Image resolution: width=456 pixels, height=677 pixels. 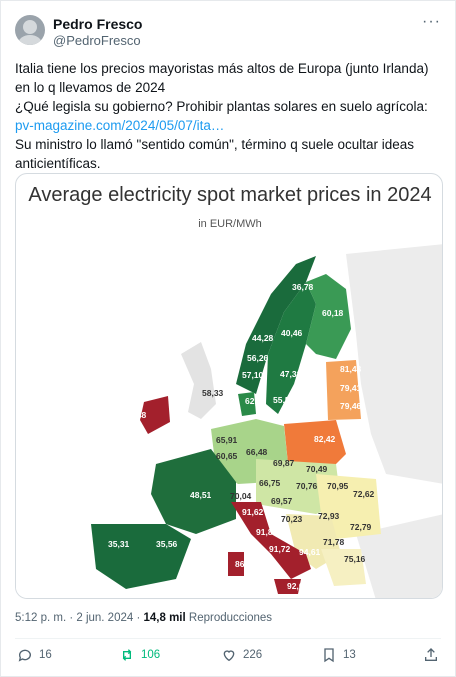 What do you see at coordinates (167, 544) in the screenshot?
I see `map-label-es: 35,56` at bounding box center [167, 544].